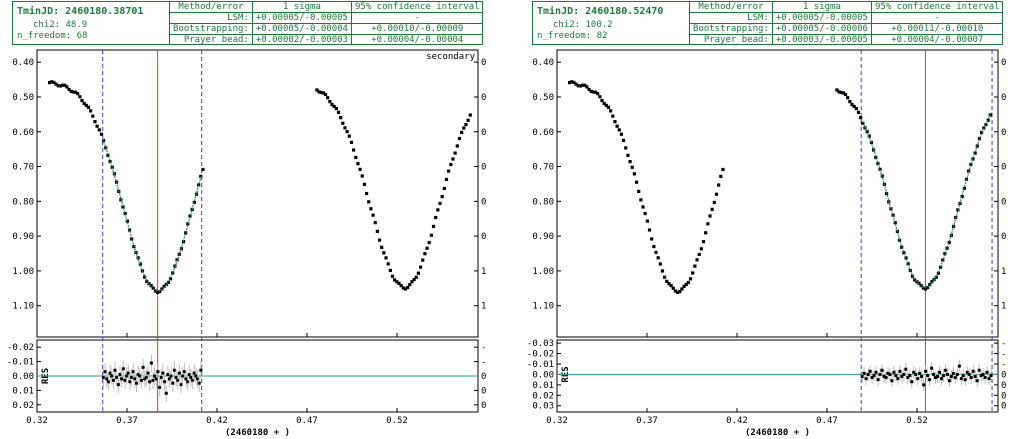 The height and width of the screenshot is (439, 1024). I want to click on y-tick-label: 1.00, so click(484, 272).